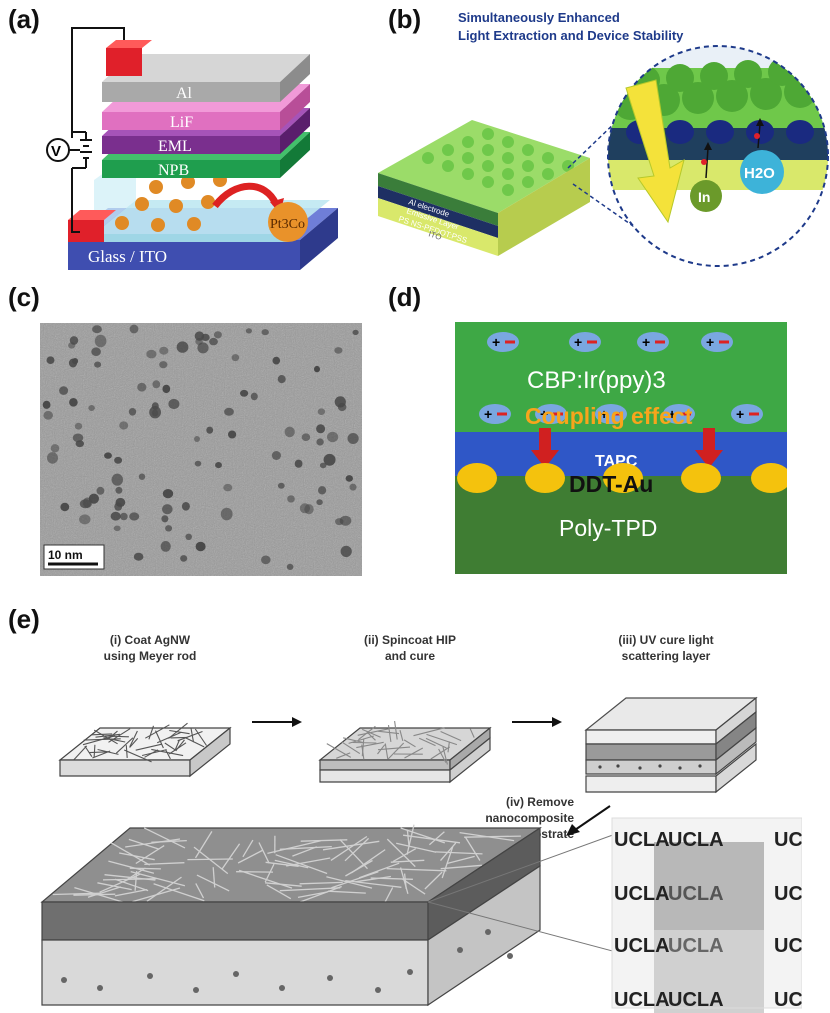  I want to click on layer-label-glass-ito: Glass / ITO, so click(127, 256).